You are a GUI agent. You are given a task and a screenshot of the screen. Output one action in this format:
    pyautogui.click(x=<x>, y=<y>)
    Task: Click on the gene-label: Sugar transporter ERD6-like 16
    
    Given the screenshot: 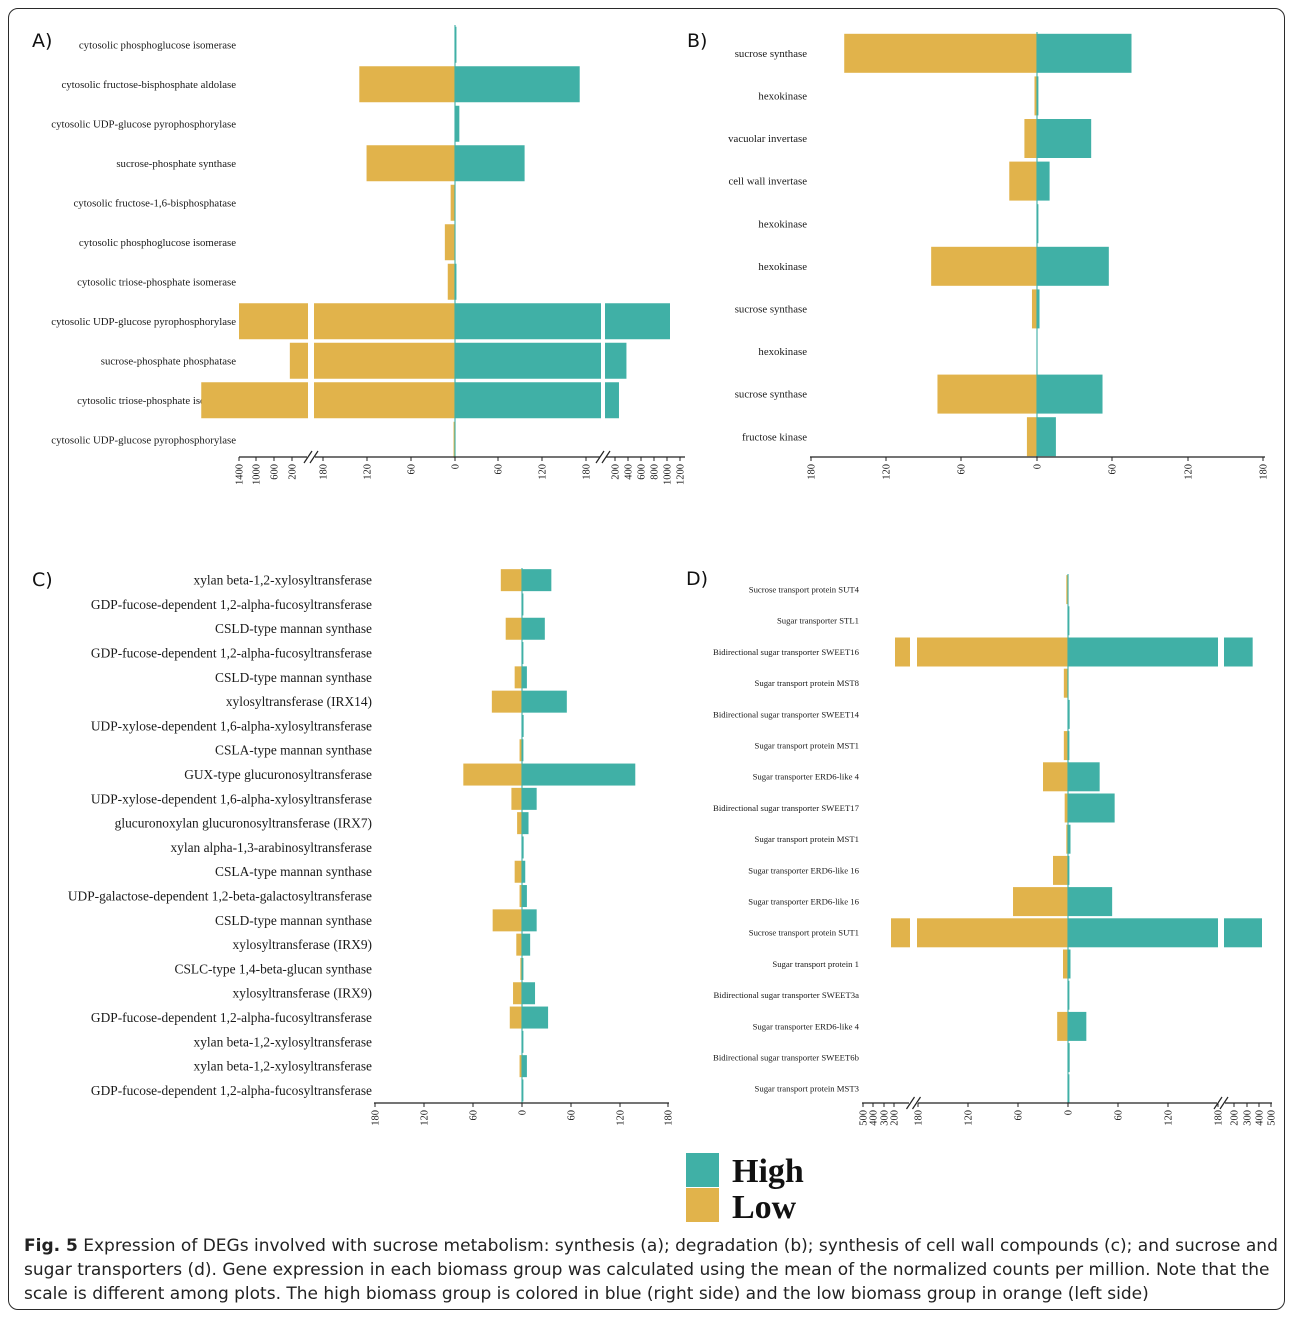 What is the action you would take?
    pyautogui.click(x=803, y=870)
    